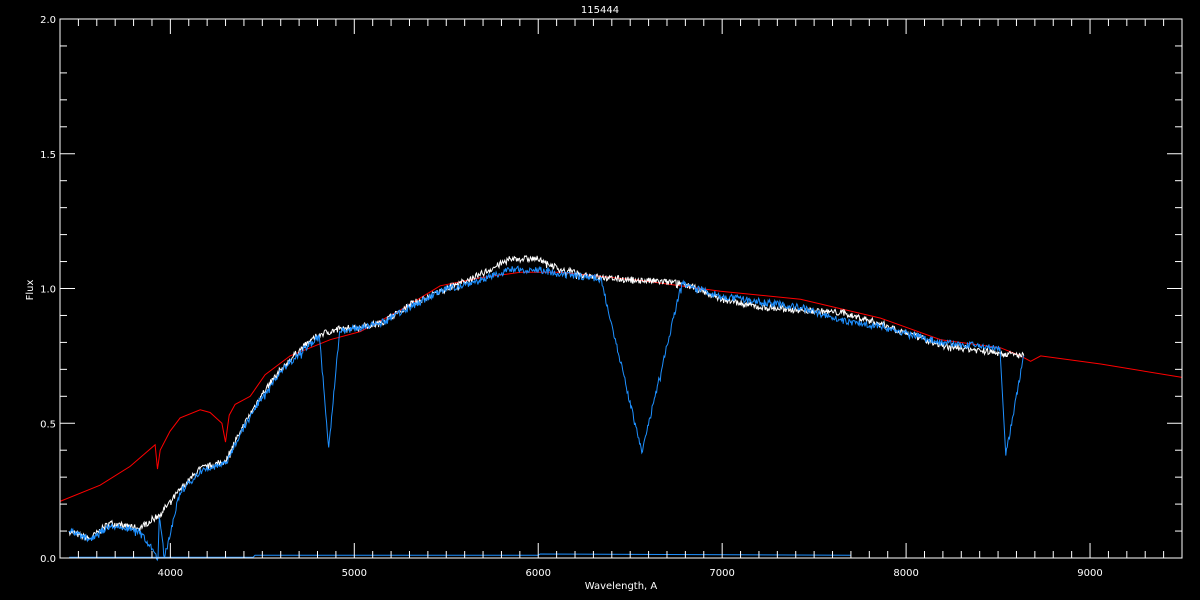  I want to click on y-axis-label: Flux, so click(30, 290).